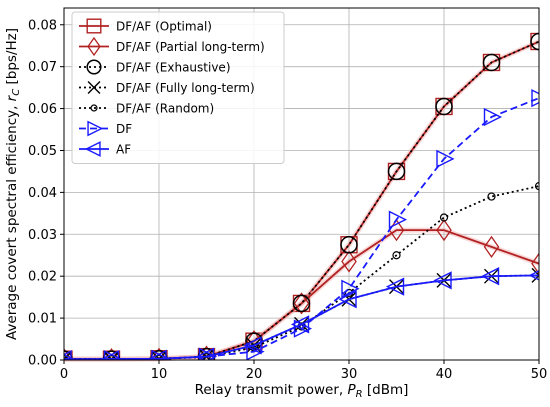  Describe the element at coordinates (165, 109) in the screenshot. I see `legend-label: DF/AF (Random)` at that location.